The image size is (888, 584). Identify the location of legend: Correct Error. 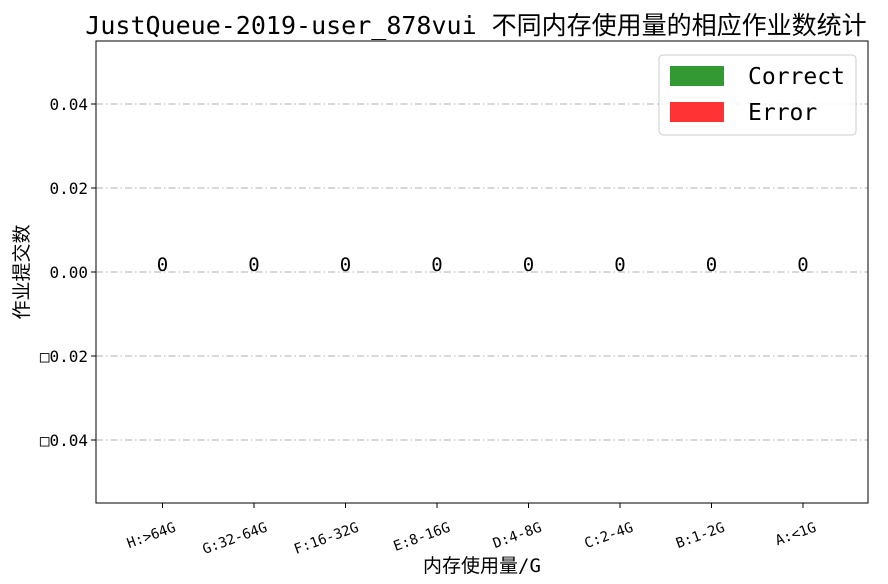
(757, 95).